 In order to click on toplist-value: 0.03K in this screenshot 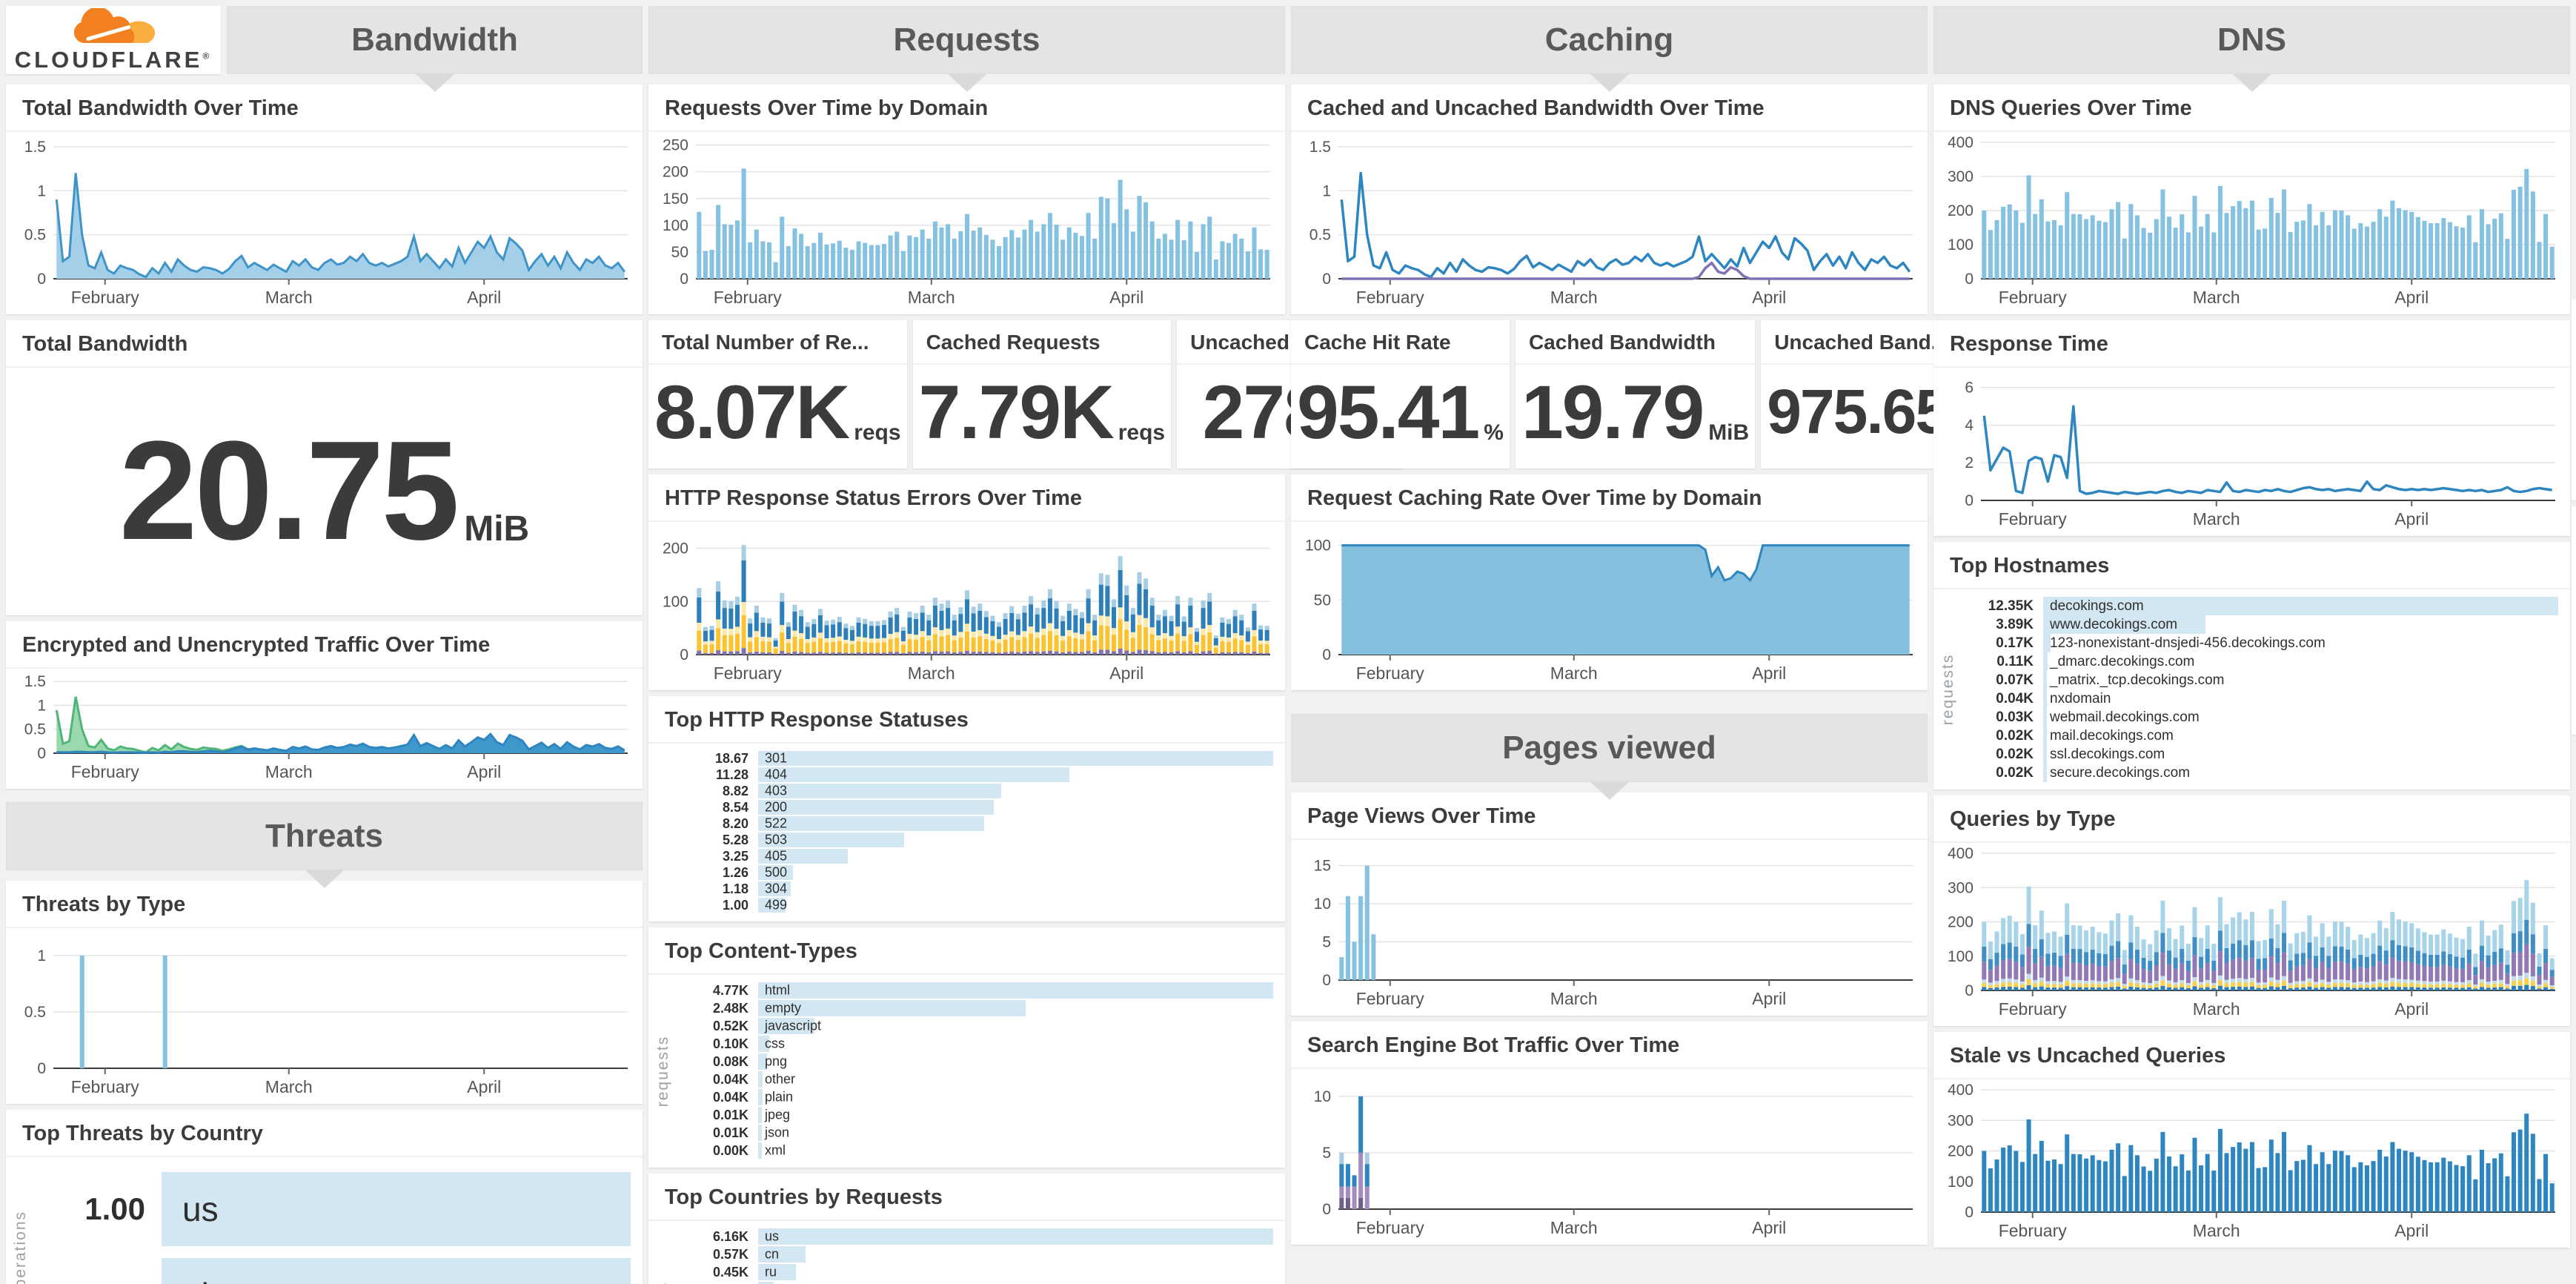, I will do `click(2015, 717)`.